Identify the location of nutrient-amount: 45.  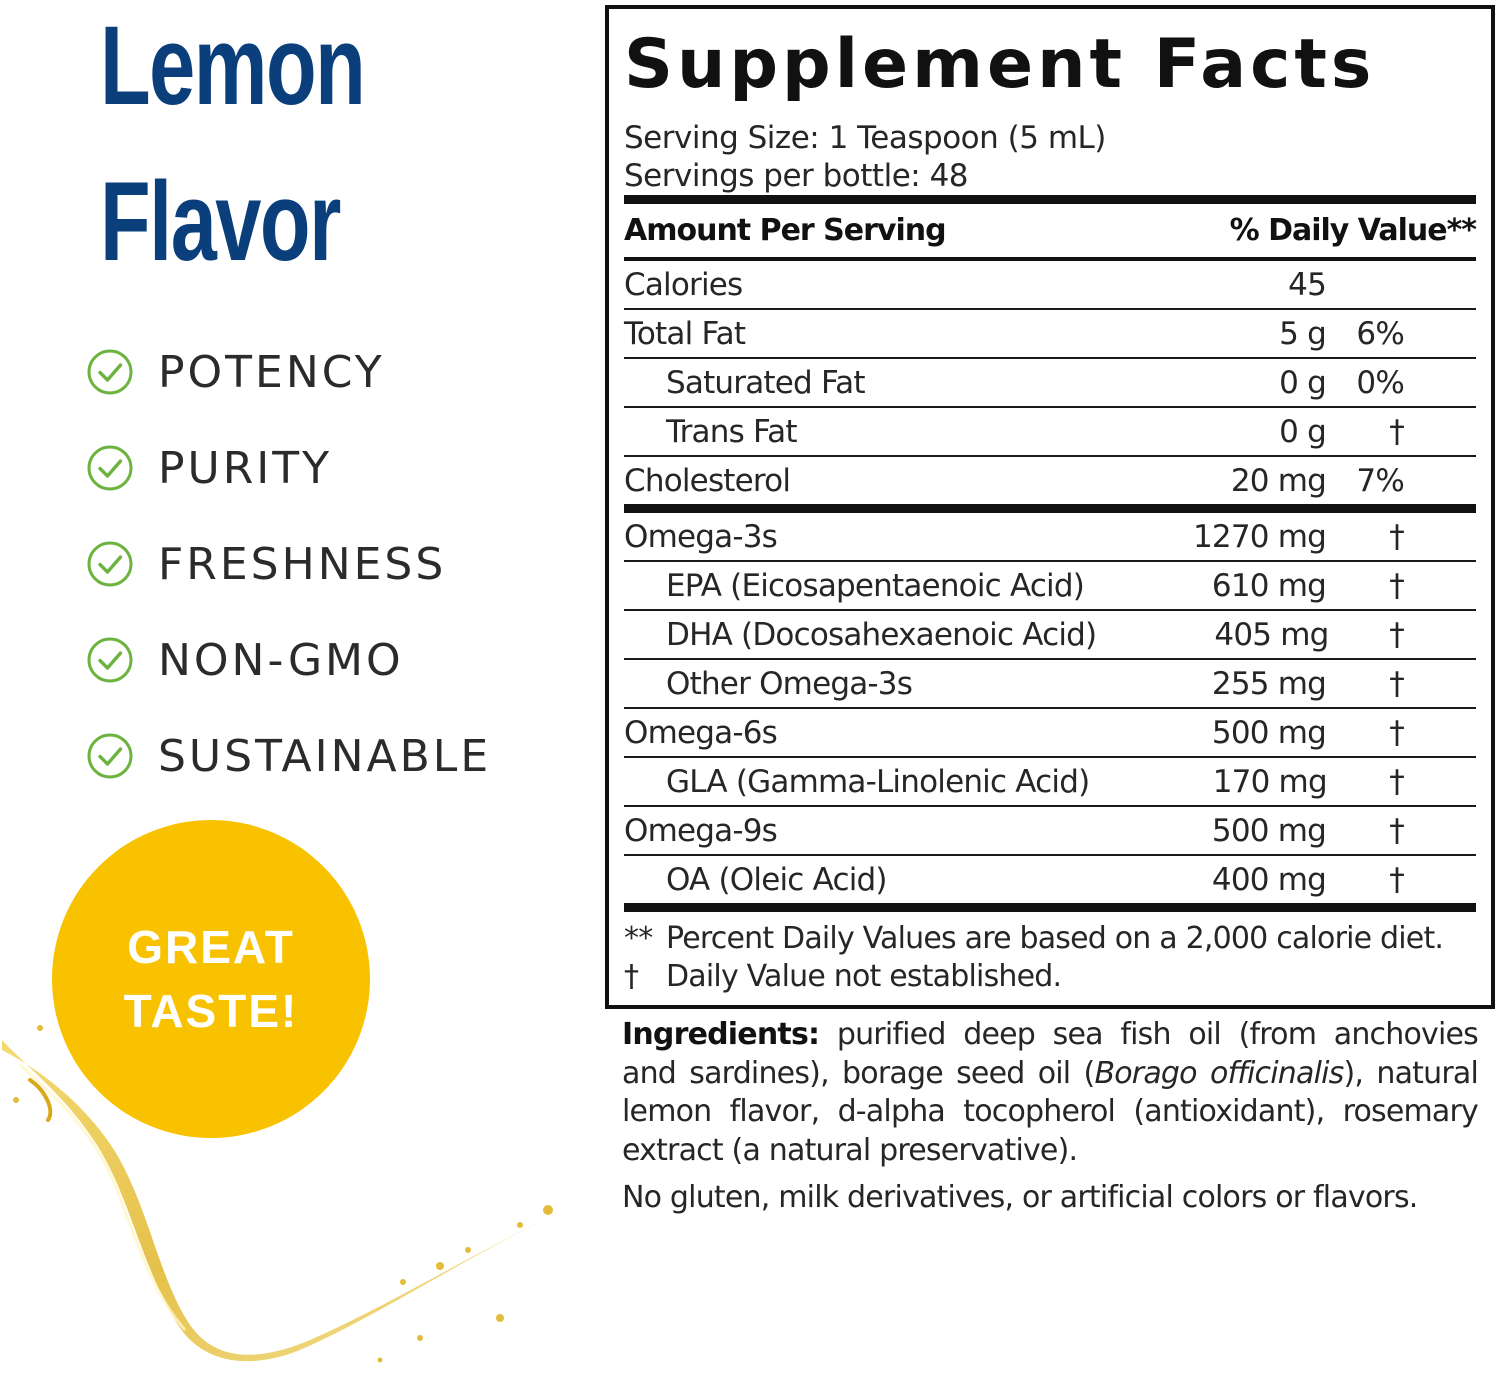
(1307, 284).